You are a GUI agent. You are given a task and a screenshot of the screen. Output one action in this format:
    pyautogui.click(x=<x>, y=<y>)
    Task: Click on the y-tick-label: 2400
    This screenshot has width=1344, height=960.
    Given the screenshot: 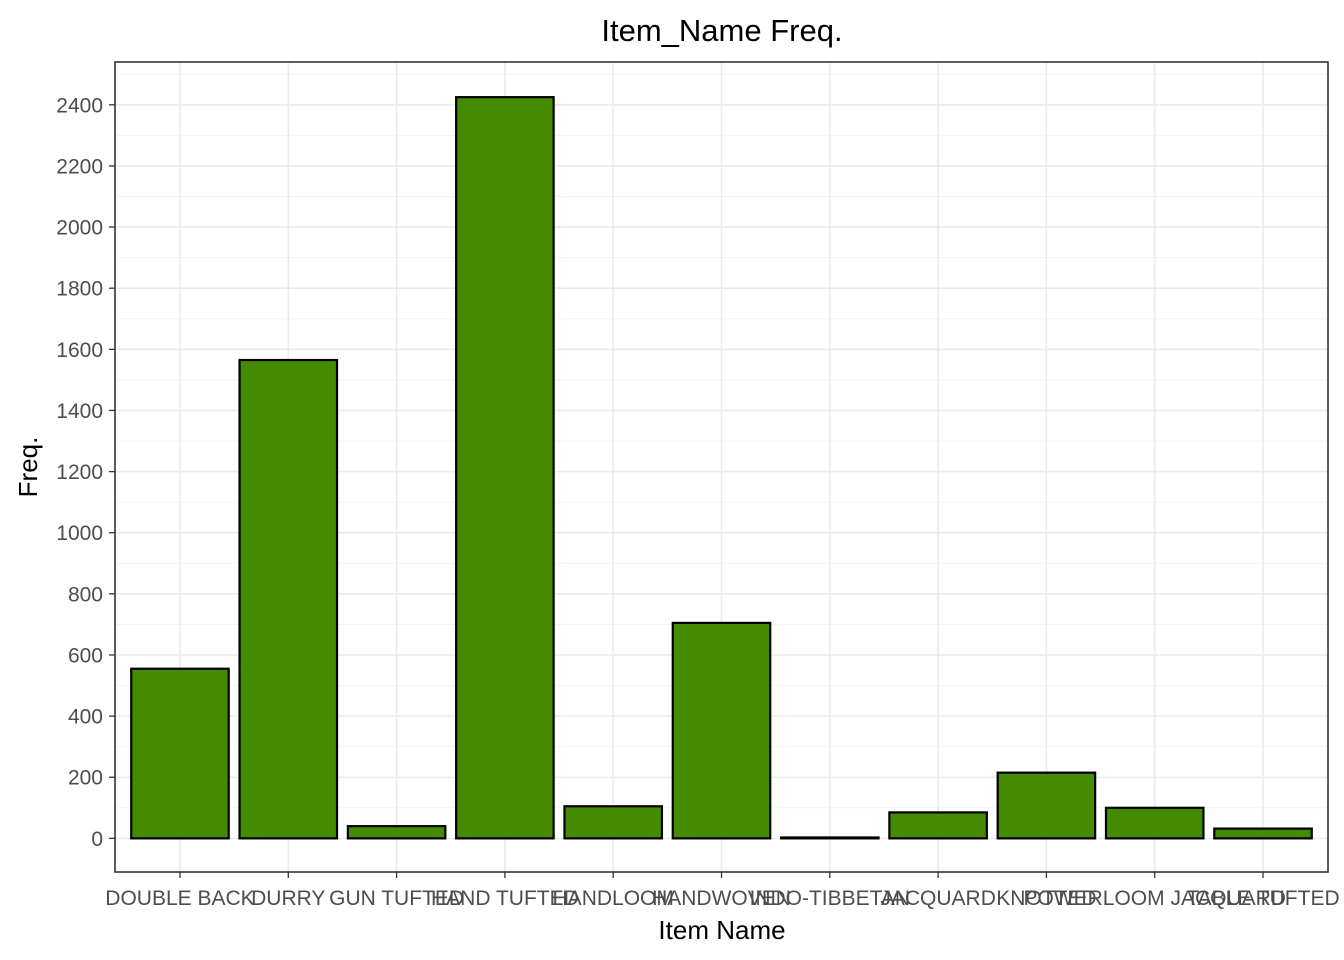 What is the action you would take?
    pyautogui.click(x=79, y=105)
    